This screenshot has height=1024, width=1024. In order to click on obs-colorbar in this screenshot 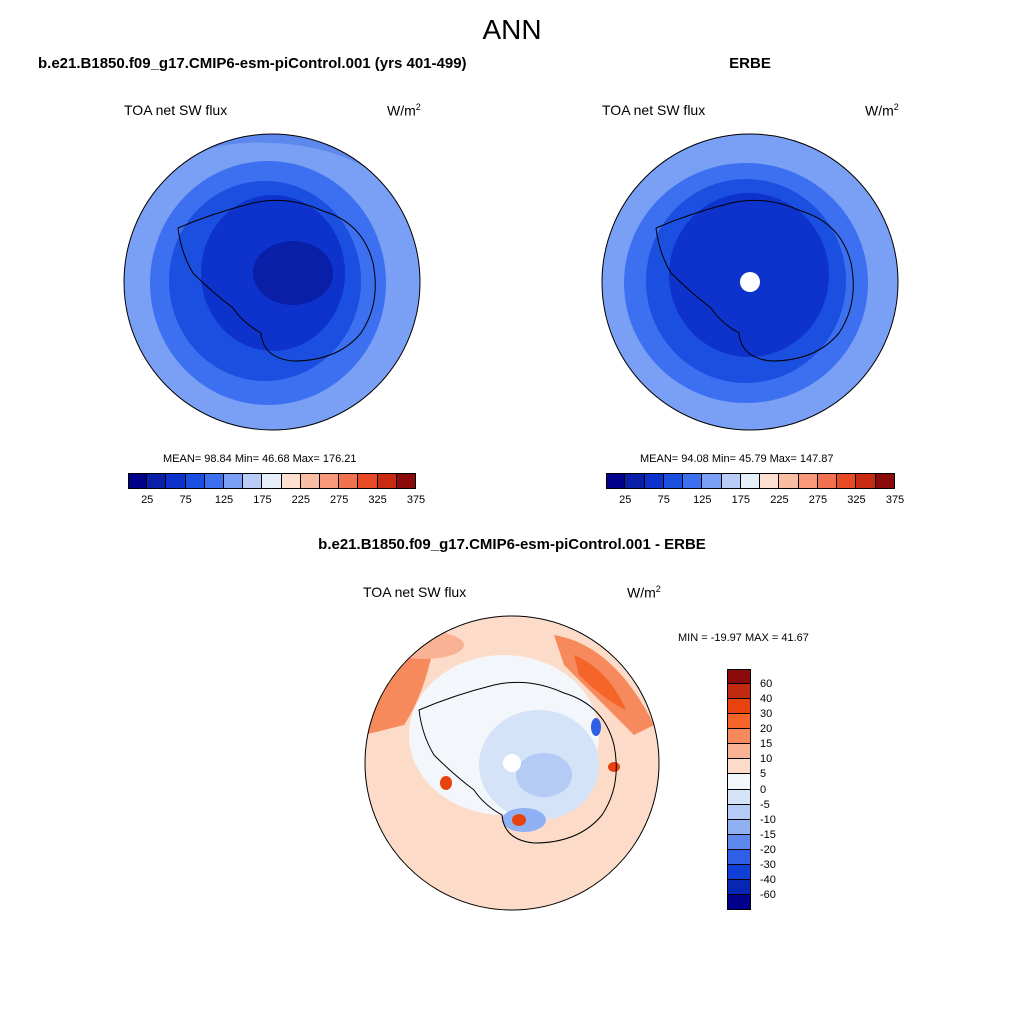, I will do `click(750, 481)`.